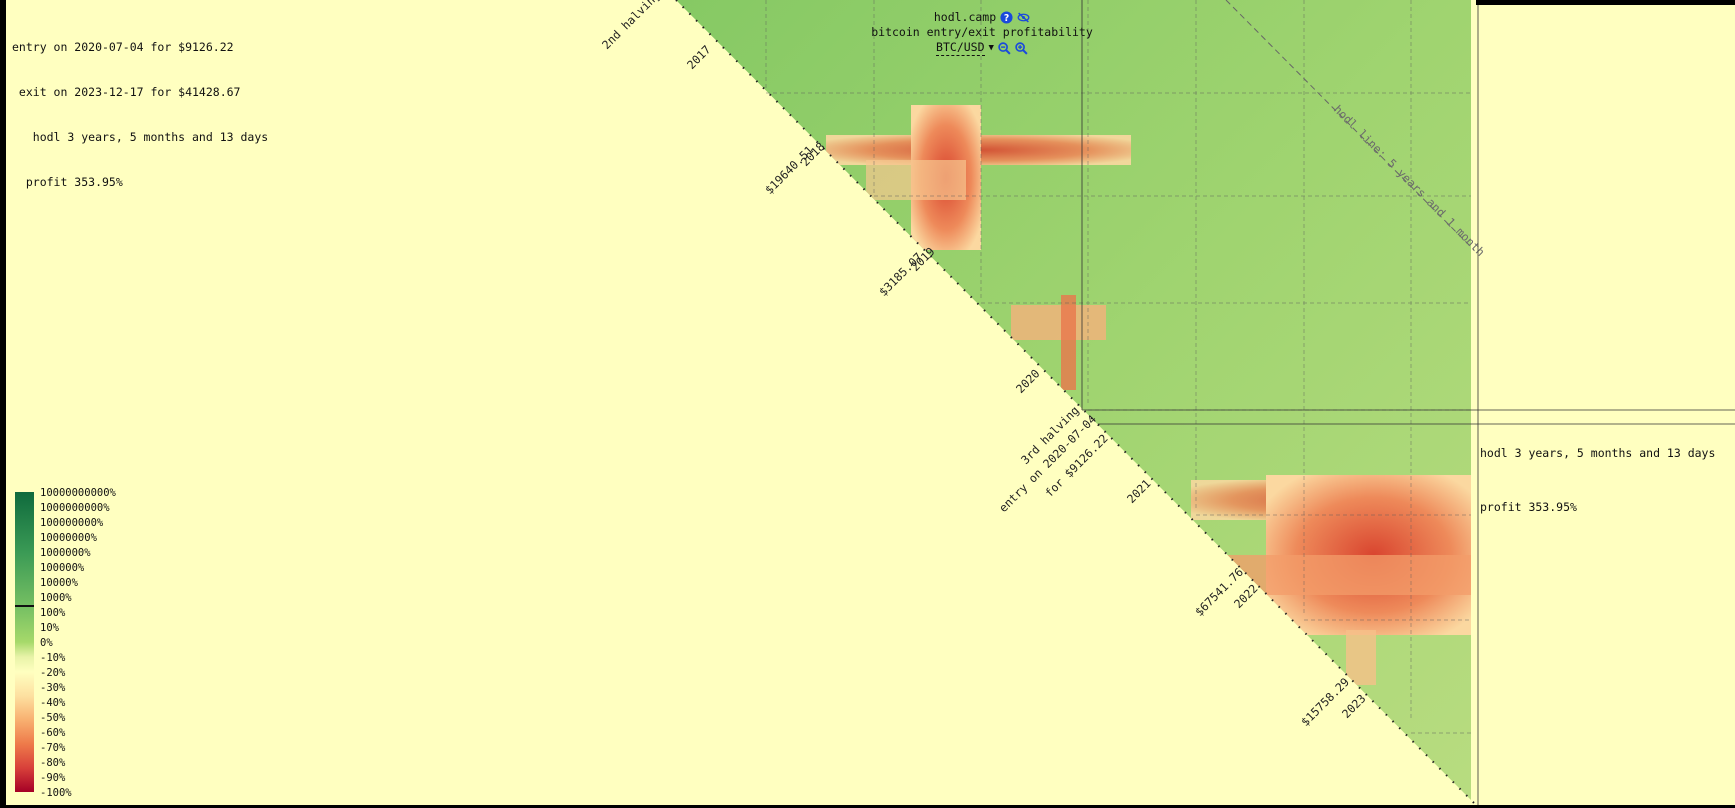 The height and width of the screenshot is (808, 1735). I want to click on top-strip, so click(1605, 2).